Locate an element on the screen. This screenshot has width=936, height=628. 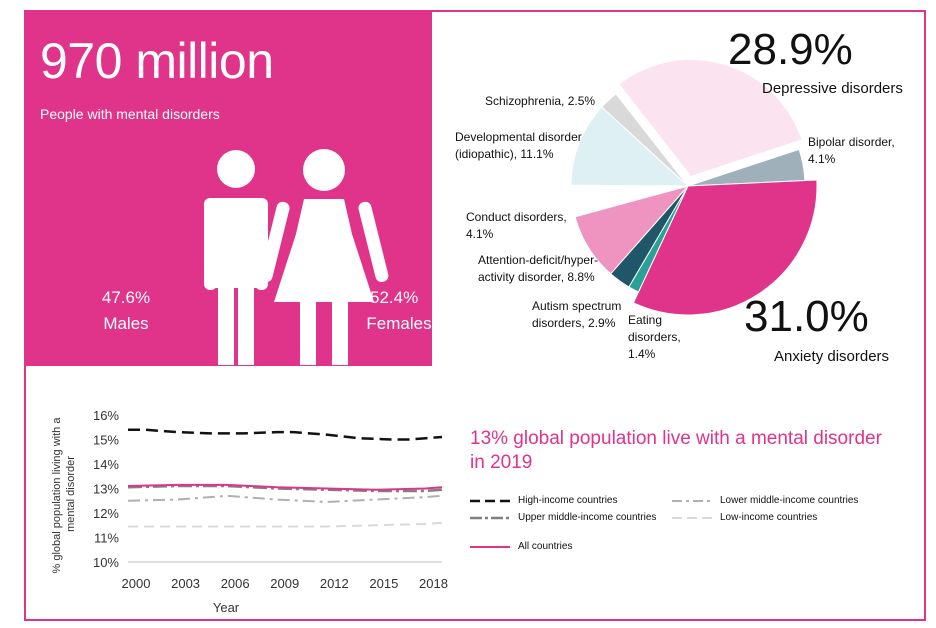
legend-upper-middle: Upper middle-income countries is located at coordinates (563, 517).